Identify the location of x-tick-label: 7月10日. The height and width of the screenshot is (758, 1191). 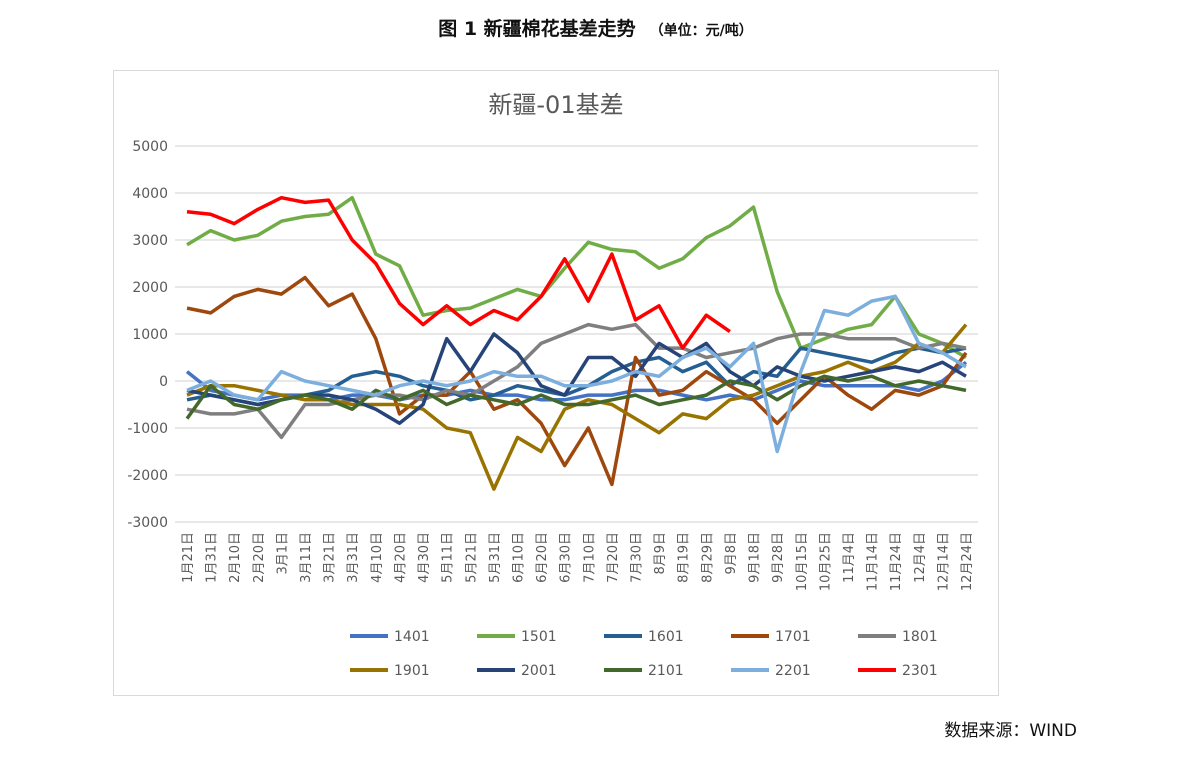
(589, 557).